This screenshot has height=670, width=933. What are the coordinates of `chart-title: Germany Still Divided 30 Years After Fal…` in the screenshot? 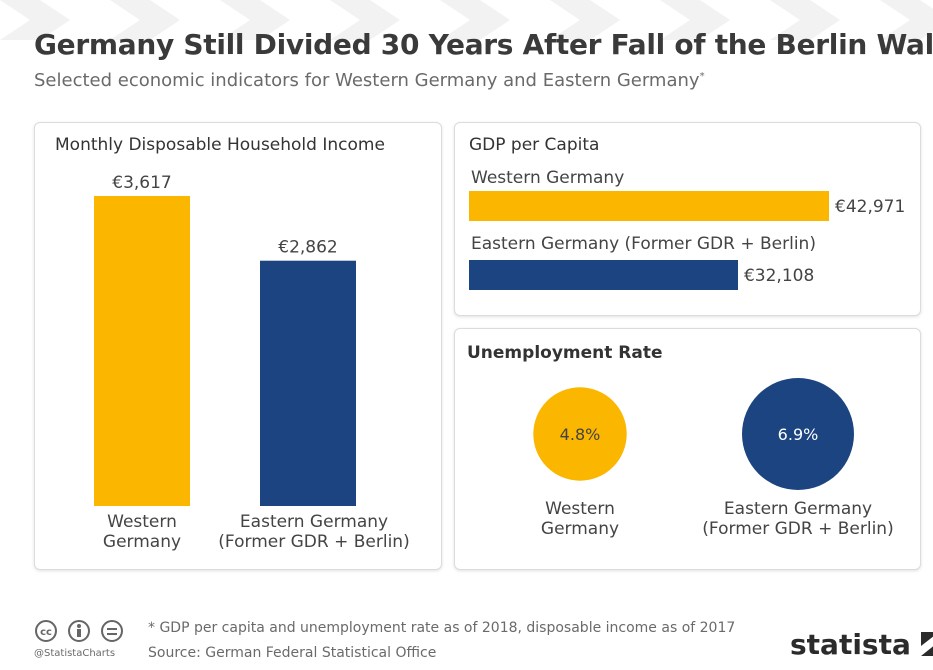 It's located at (483, 44).